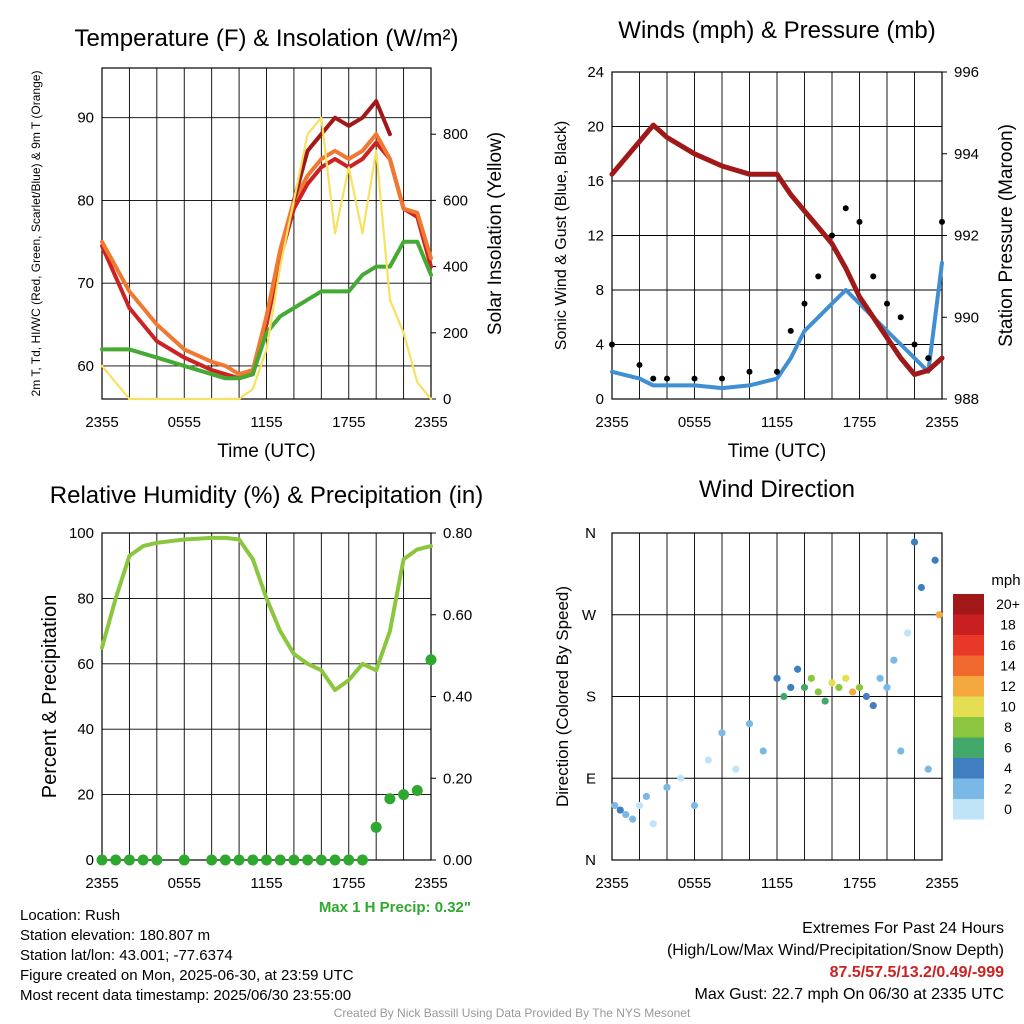 Image resolution: width=1024 pixels, height=1024 pixels. What do you see at coordinates (115, 935) in the screenshot?
I see `elevation-text: Station elevation: 180.807 m` at bounding box center [115, 935].